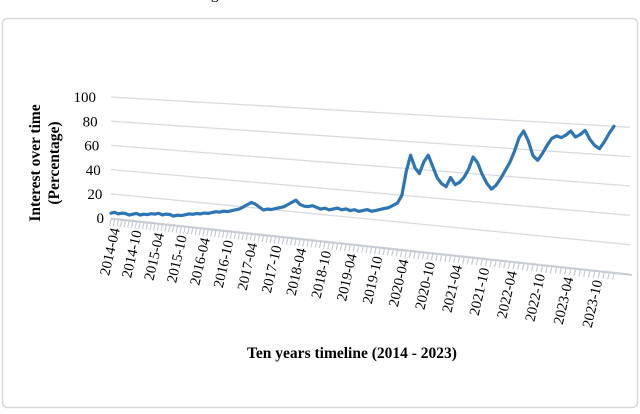  What do you see at coordinates (248, 266) in the screenshot?
I see `x-tick-label: 2017-04` at bounding box center [248, 266].